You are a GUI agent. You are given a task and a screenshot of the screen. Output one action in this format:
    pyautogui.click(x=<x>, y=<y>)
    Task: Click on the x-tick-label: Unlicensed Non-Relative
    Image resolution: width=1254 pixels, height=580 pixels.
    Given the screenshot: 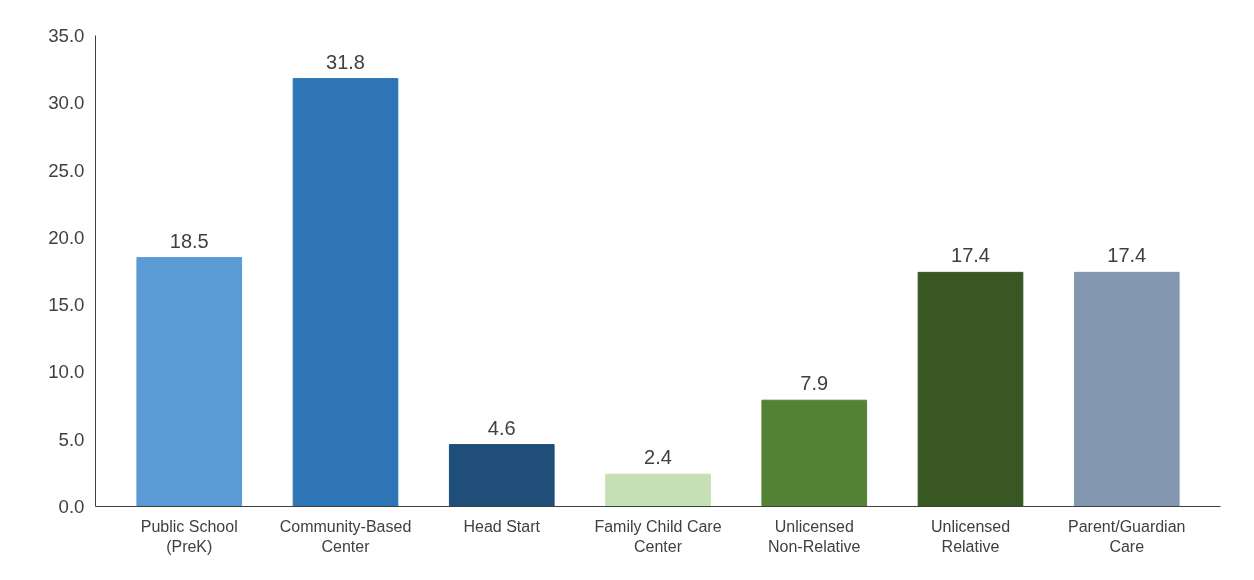 What is the action you would take?
    pyautogui.click(x=814, y=536)
    